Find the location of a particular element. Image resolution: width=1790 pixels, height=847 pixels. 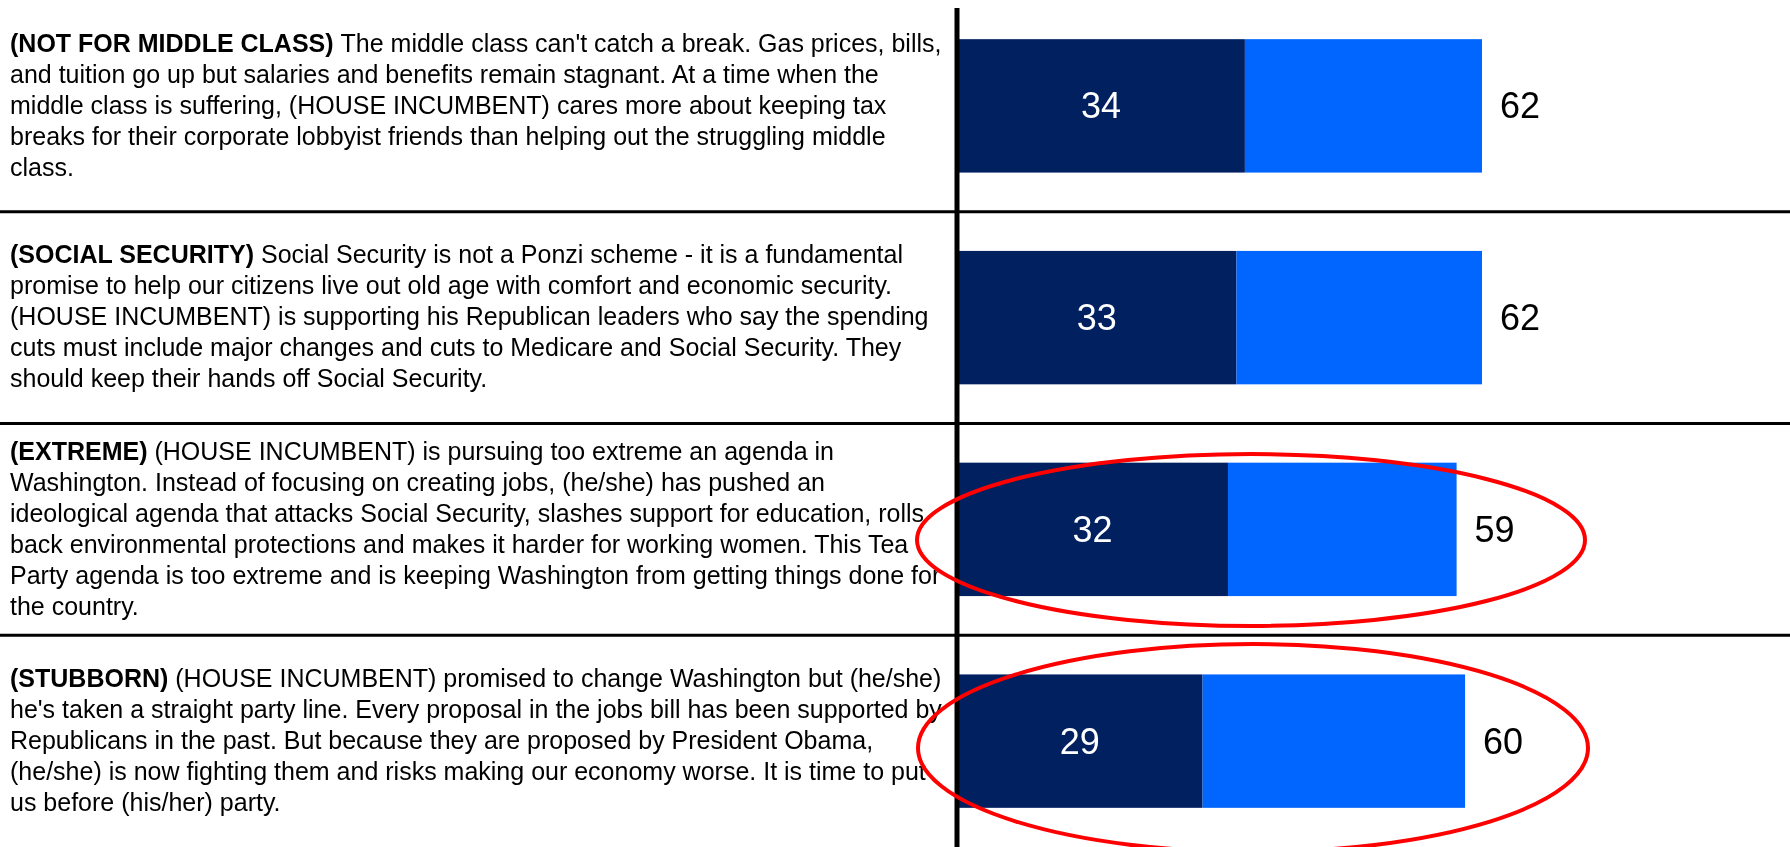

data-label: 33 is located at coordinates (1096, 318).